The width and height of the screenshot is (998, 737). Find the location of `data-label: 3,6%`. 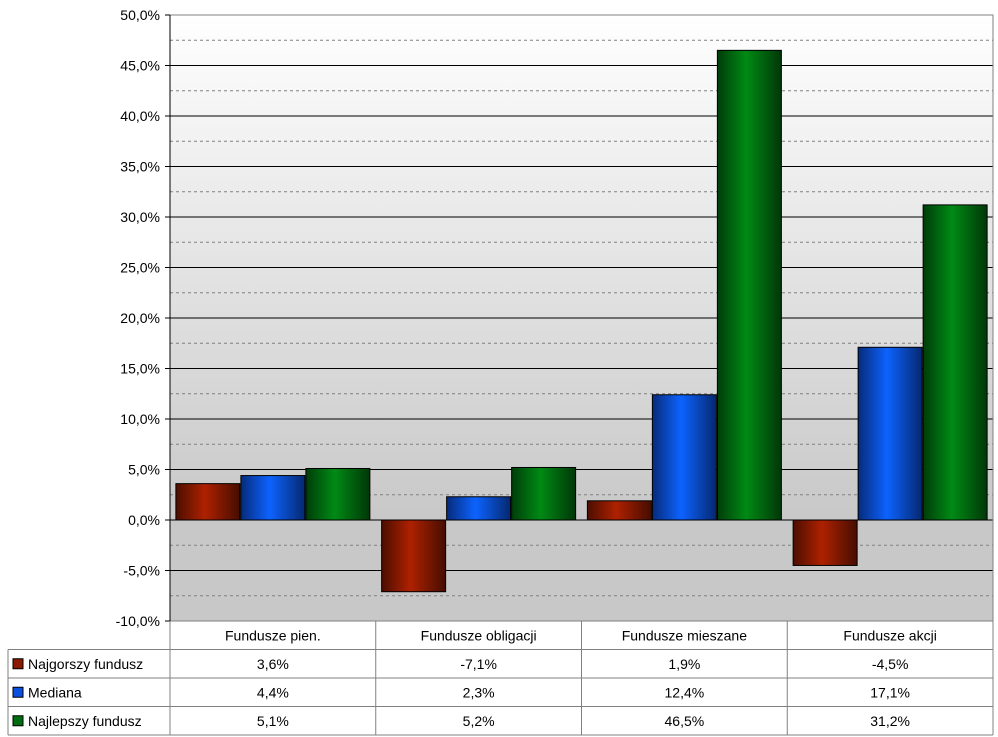

data-label: 3,6% is located at coordinates (273, 664).